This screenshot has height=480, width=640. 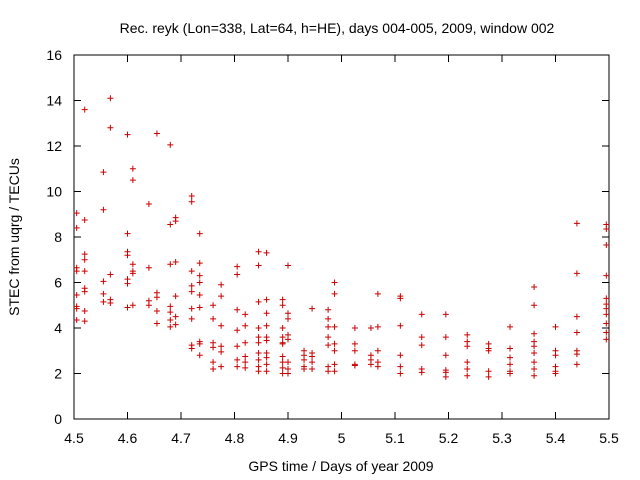 What do you see at coordinates (54, 146) in the screenshot?
I see `y-tick-label: 12` at bounding box center [54, 146].